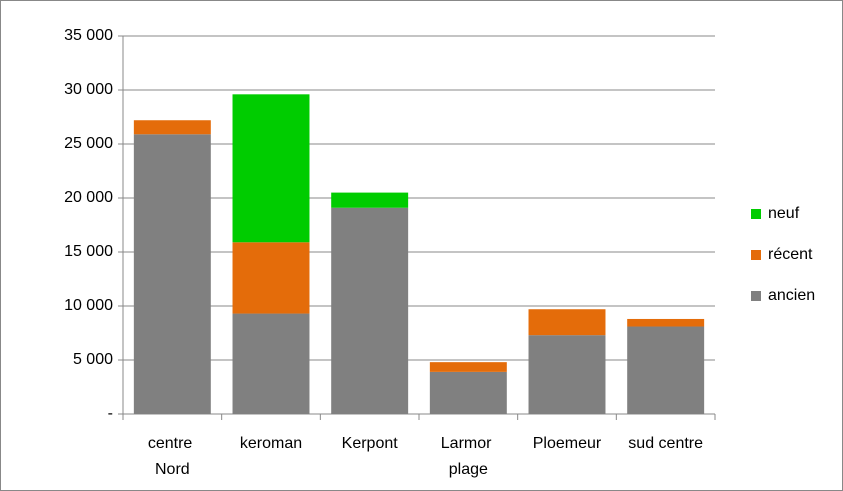 The width and height of the screenshot is (843, 491). Describe the element at coordinates (567, 443) in the screenshot. I see `x-tick-label: Ploemeur` at that location.